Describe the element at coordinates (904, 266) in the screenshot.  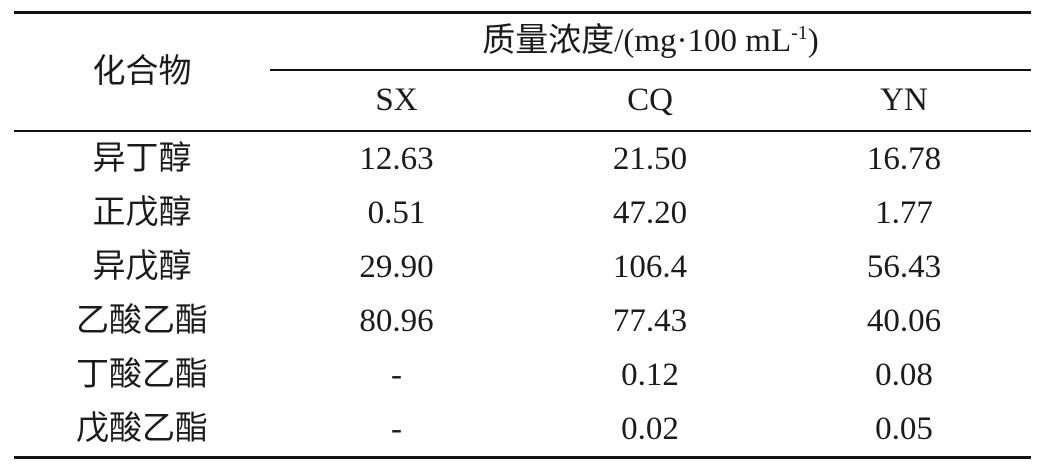
I see `value-yn: 56.43` at that location.